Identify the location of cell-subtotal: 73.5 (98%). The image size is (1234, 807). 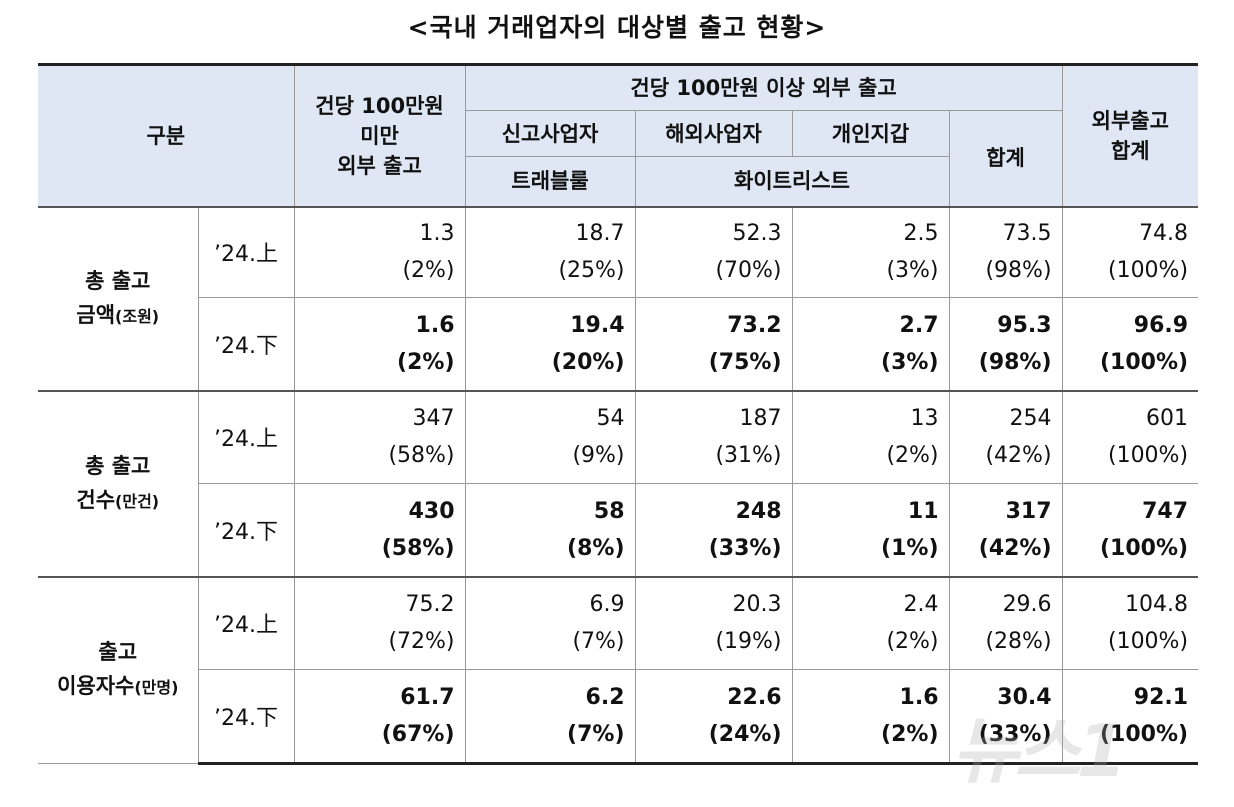
(1005, 251).